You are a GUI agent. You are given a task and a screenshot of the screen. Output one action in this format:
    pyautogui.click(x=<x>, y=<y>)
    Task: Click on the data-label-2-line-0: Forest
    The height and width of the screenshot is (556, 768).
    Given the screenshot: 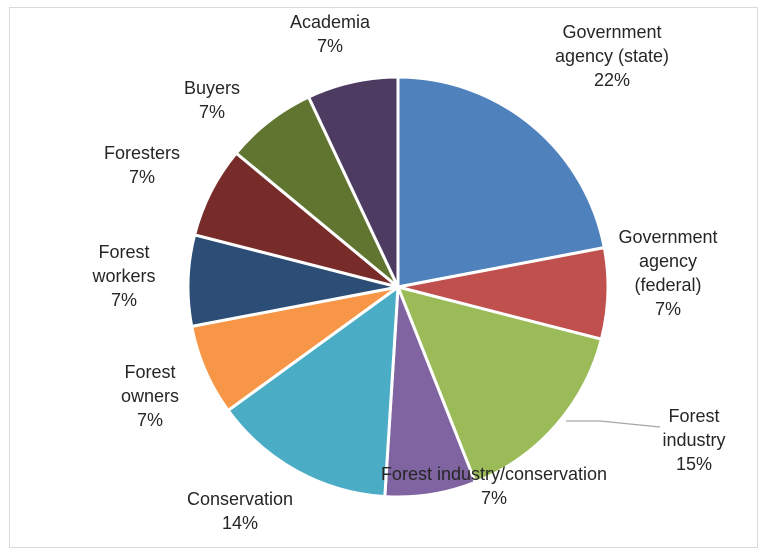 What is the action you would take?
    pyautogui.click(x=693, y=416)
    